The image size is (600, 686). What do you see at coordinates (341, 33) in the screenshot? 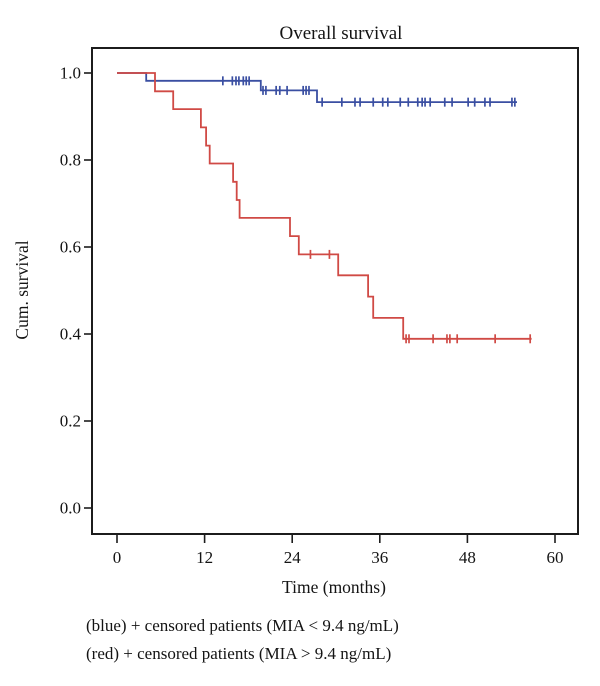
I see `chart-title: Overall survival` at bounding box center [341, 33].